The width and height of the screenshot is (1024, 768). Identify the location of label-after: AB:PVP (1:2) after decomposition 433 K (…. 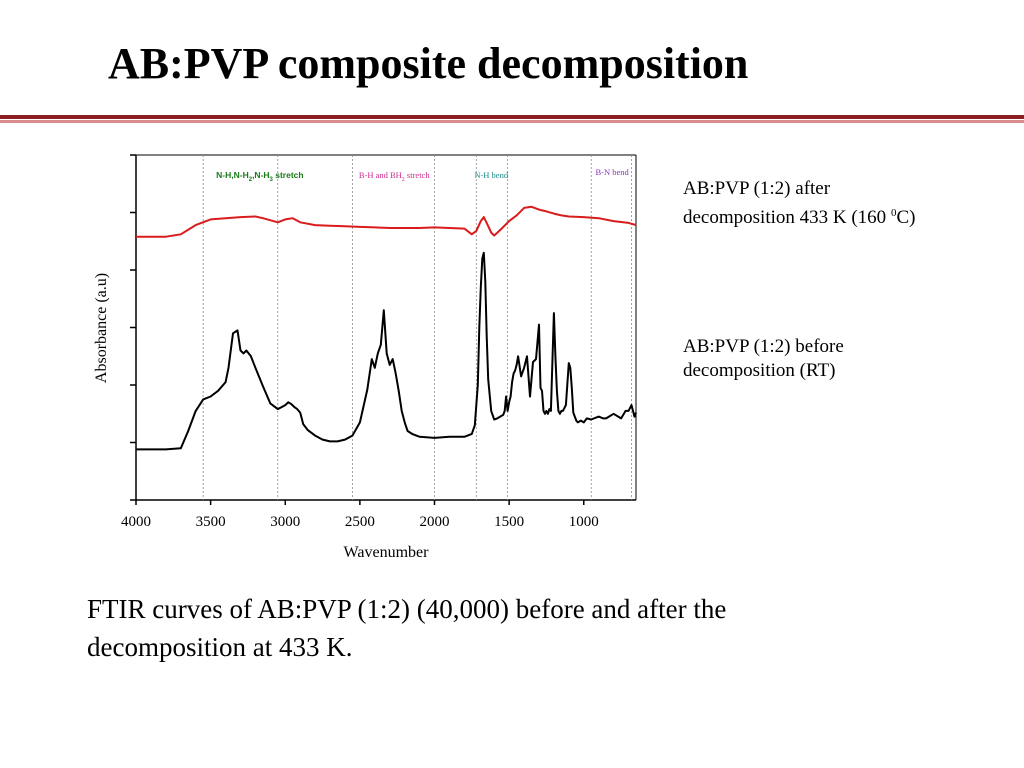
(799, 203).